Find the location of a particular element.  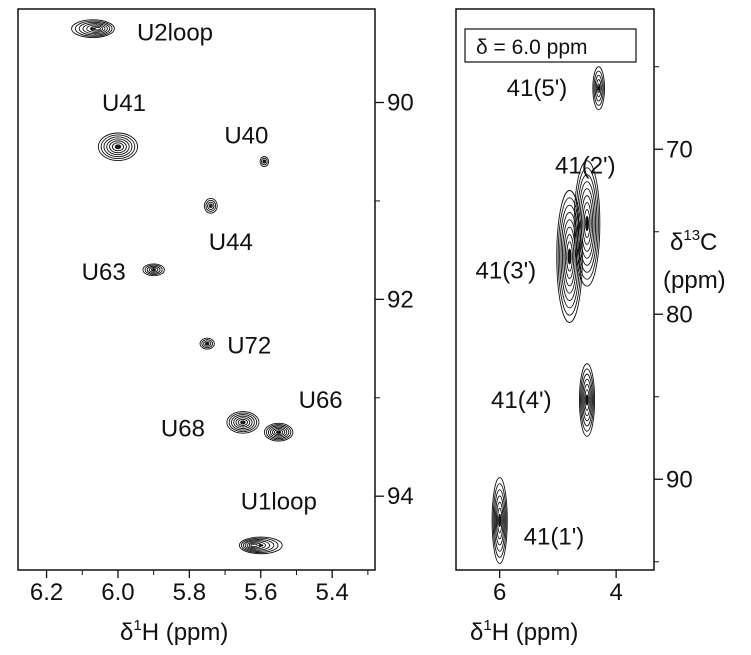

peak-u68 is located at coordinates (243, 422).